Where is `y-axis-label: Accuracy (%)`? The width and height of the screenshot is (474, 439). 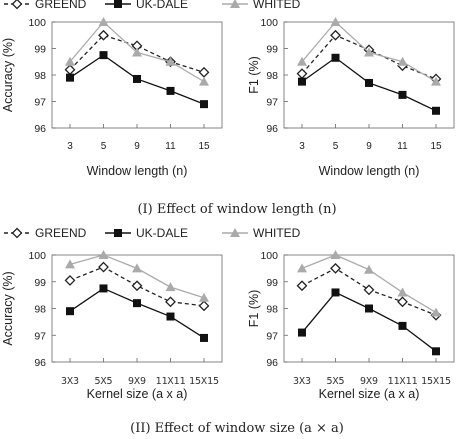
y-axis-label: Accuracy (%) is located at coordinates (8, 75).